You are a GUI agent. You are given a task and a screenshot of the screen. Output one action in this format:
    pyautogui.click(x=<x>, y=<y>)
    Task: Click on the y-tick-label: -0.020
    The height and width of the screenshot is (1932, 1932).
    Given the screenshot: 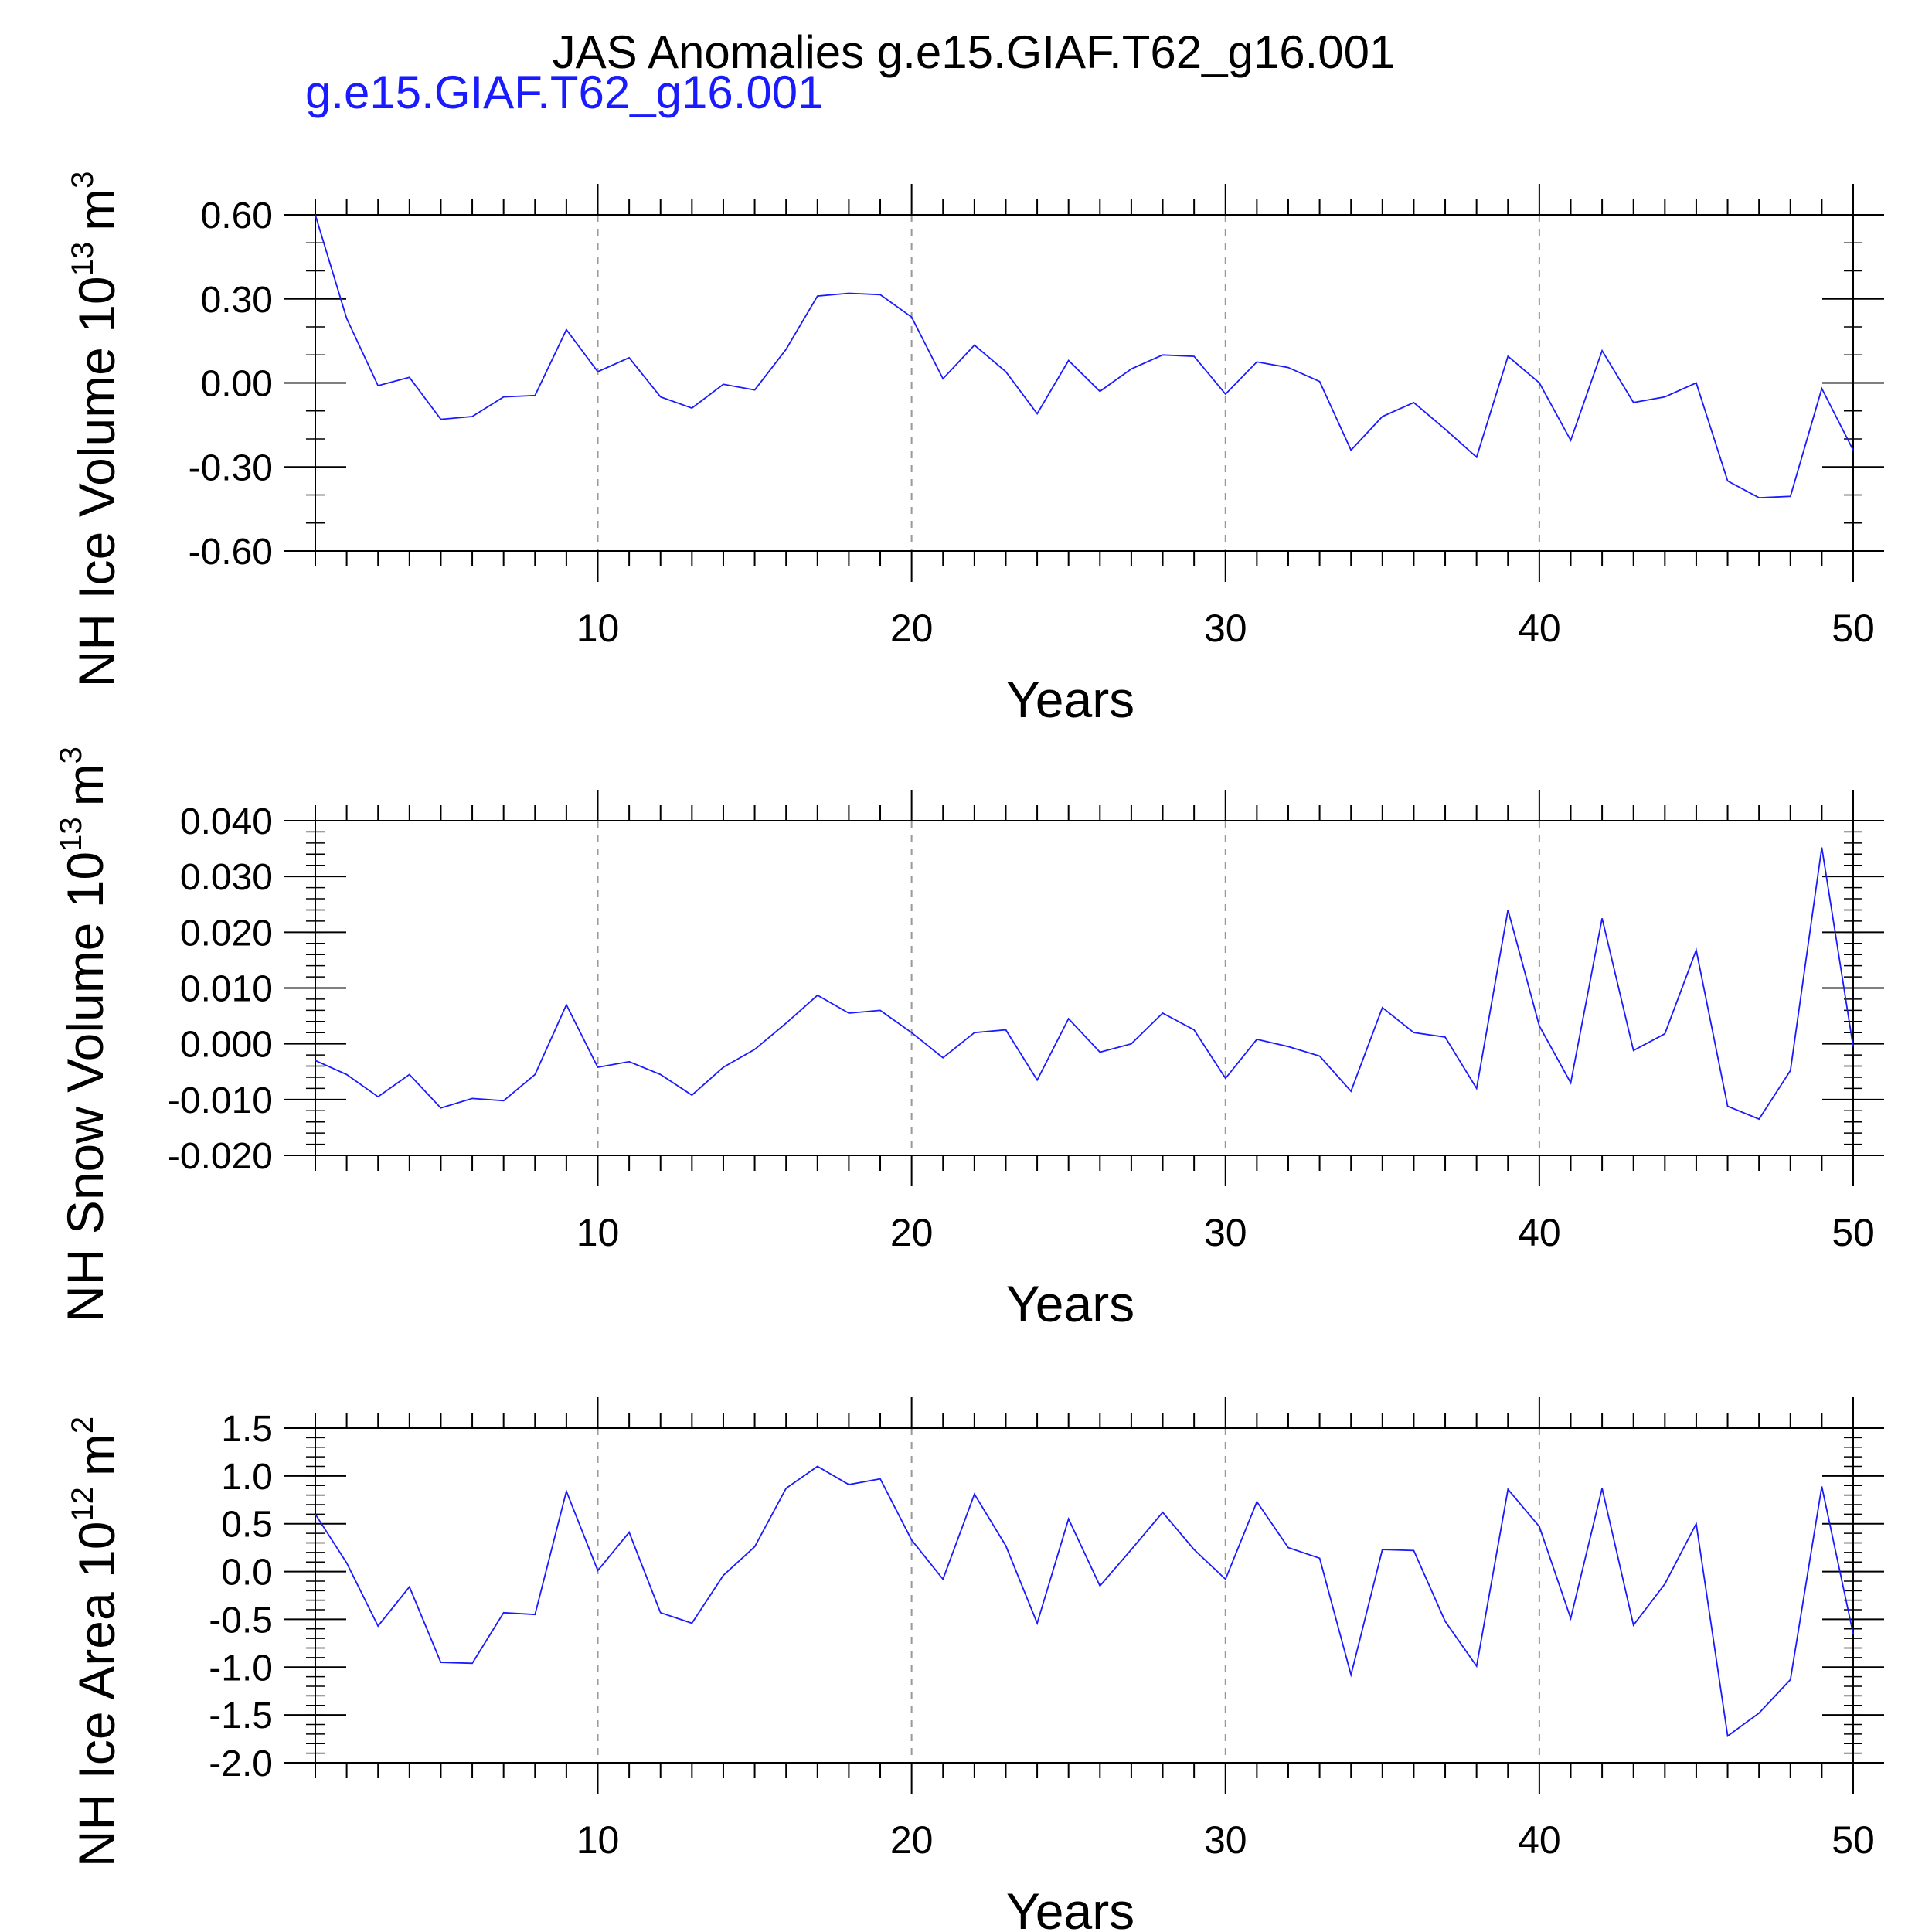 What is the action you would take?
    pyautogui.click(x=221, y=1156)
    